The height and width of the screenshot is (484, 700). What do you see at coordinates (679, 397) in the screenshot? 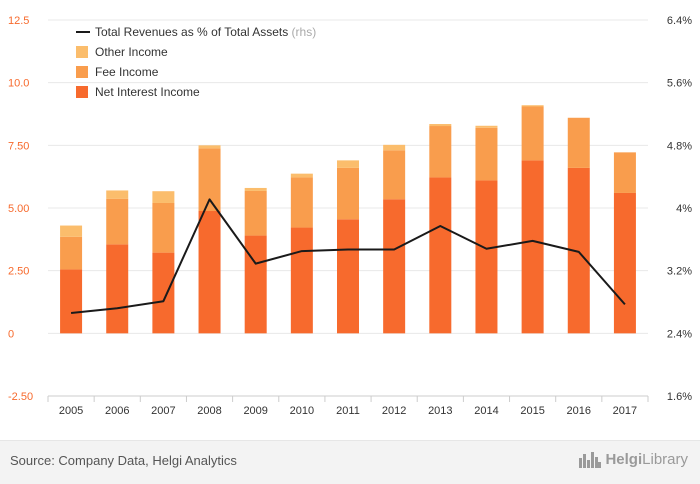
I see `y-right-tick-label: 1.6%` at bounding box center [679, 397].